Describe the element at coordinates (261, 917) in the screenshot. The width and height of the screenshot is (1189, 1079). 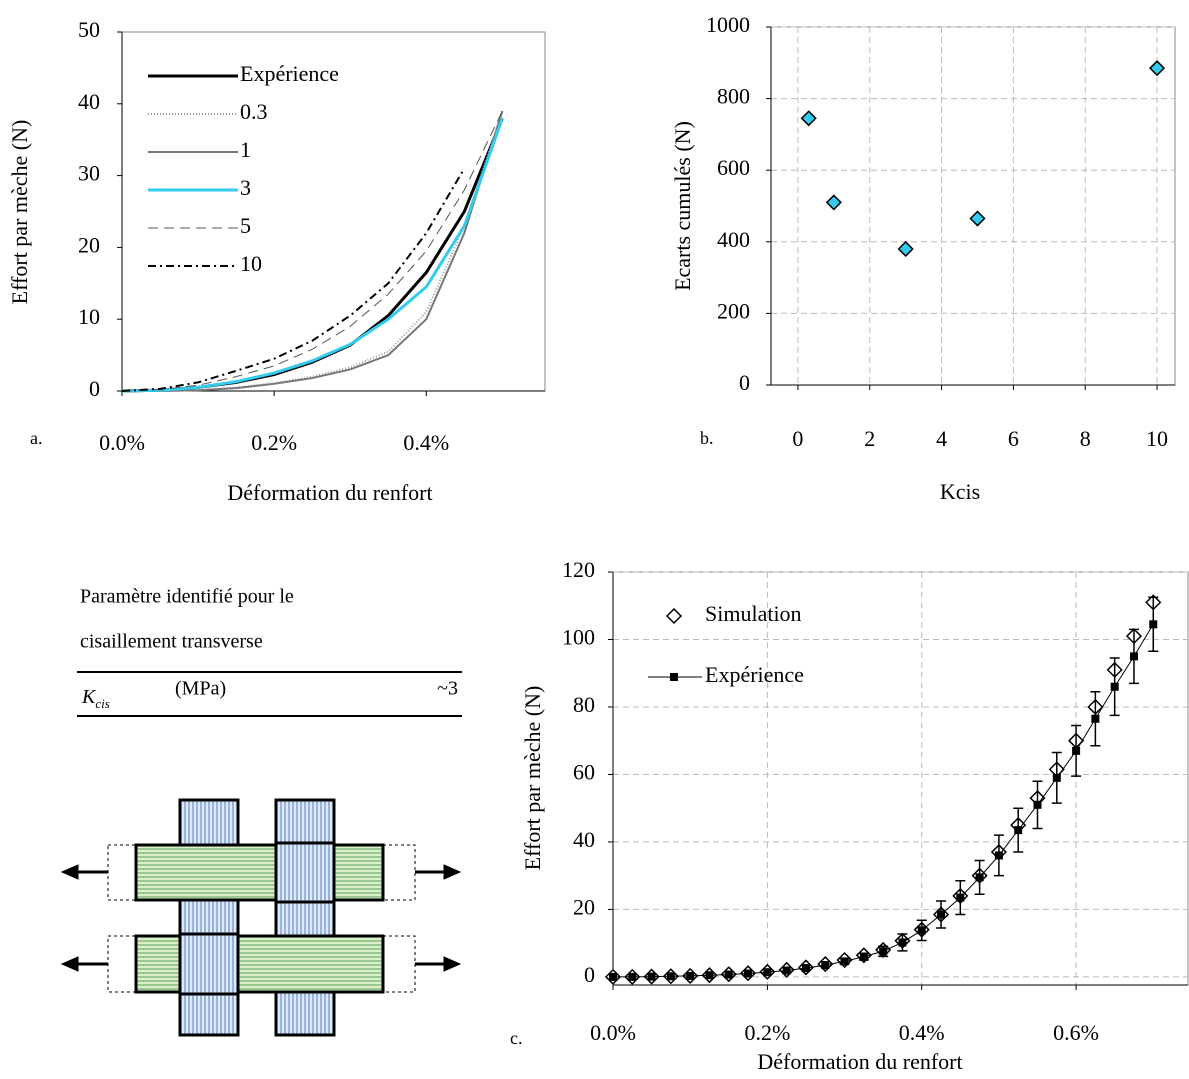
I see `weave-diagram` at that location.